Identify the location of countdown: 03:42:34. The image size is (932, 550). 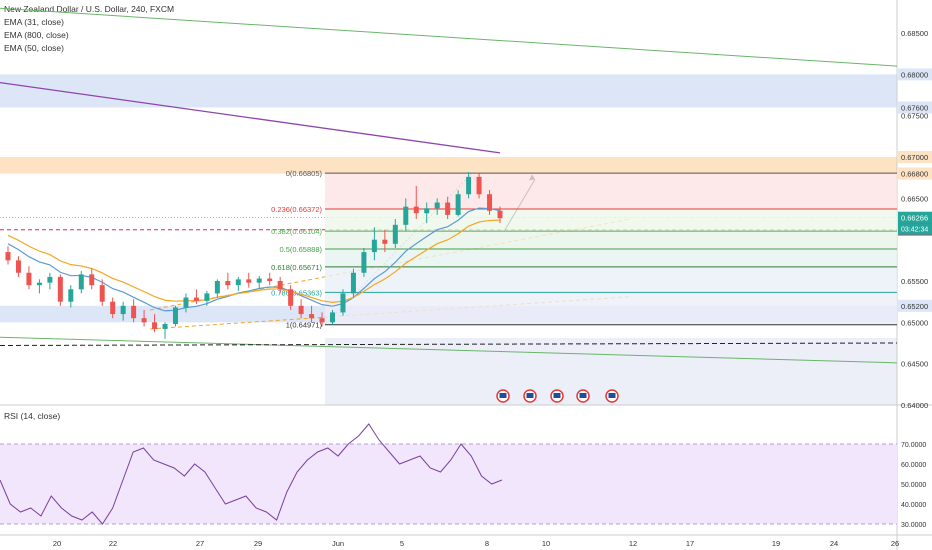
(914, 230).